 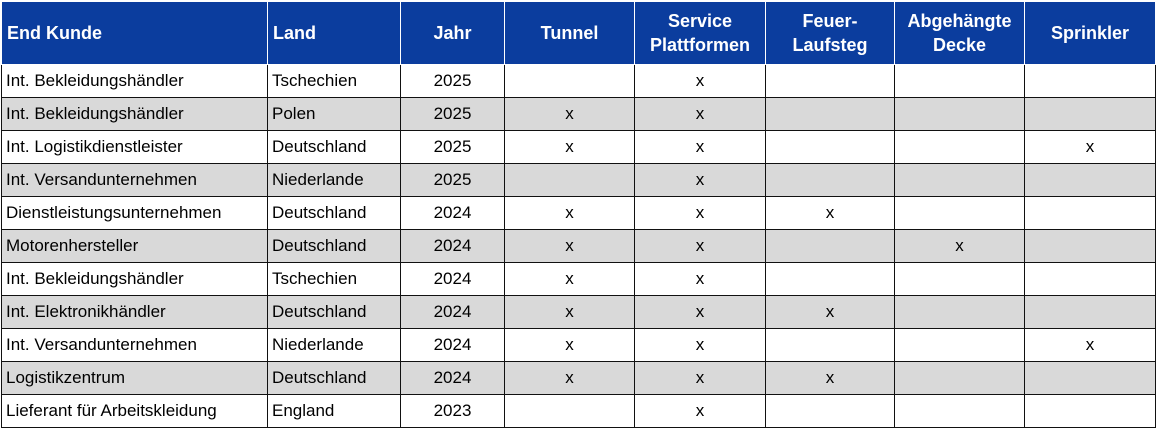 What do you see at coordinates (452, 33) in the screenshot?
I see `header-jahr: Jahr` at bounding box center [452, 33].